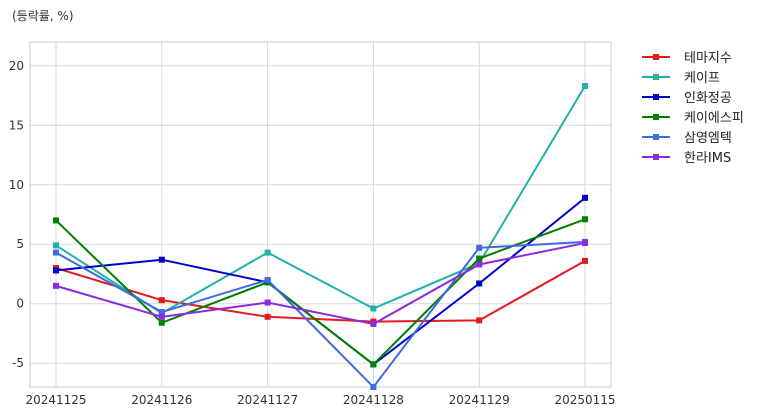 This screenshot has height=416, width=768. Describe the element at coordinates (584, 400) in the screenshot. I see `x-tick-label: 20250115` at that location.